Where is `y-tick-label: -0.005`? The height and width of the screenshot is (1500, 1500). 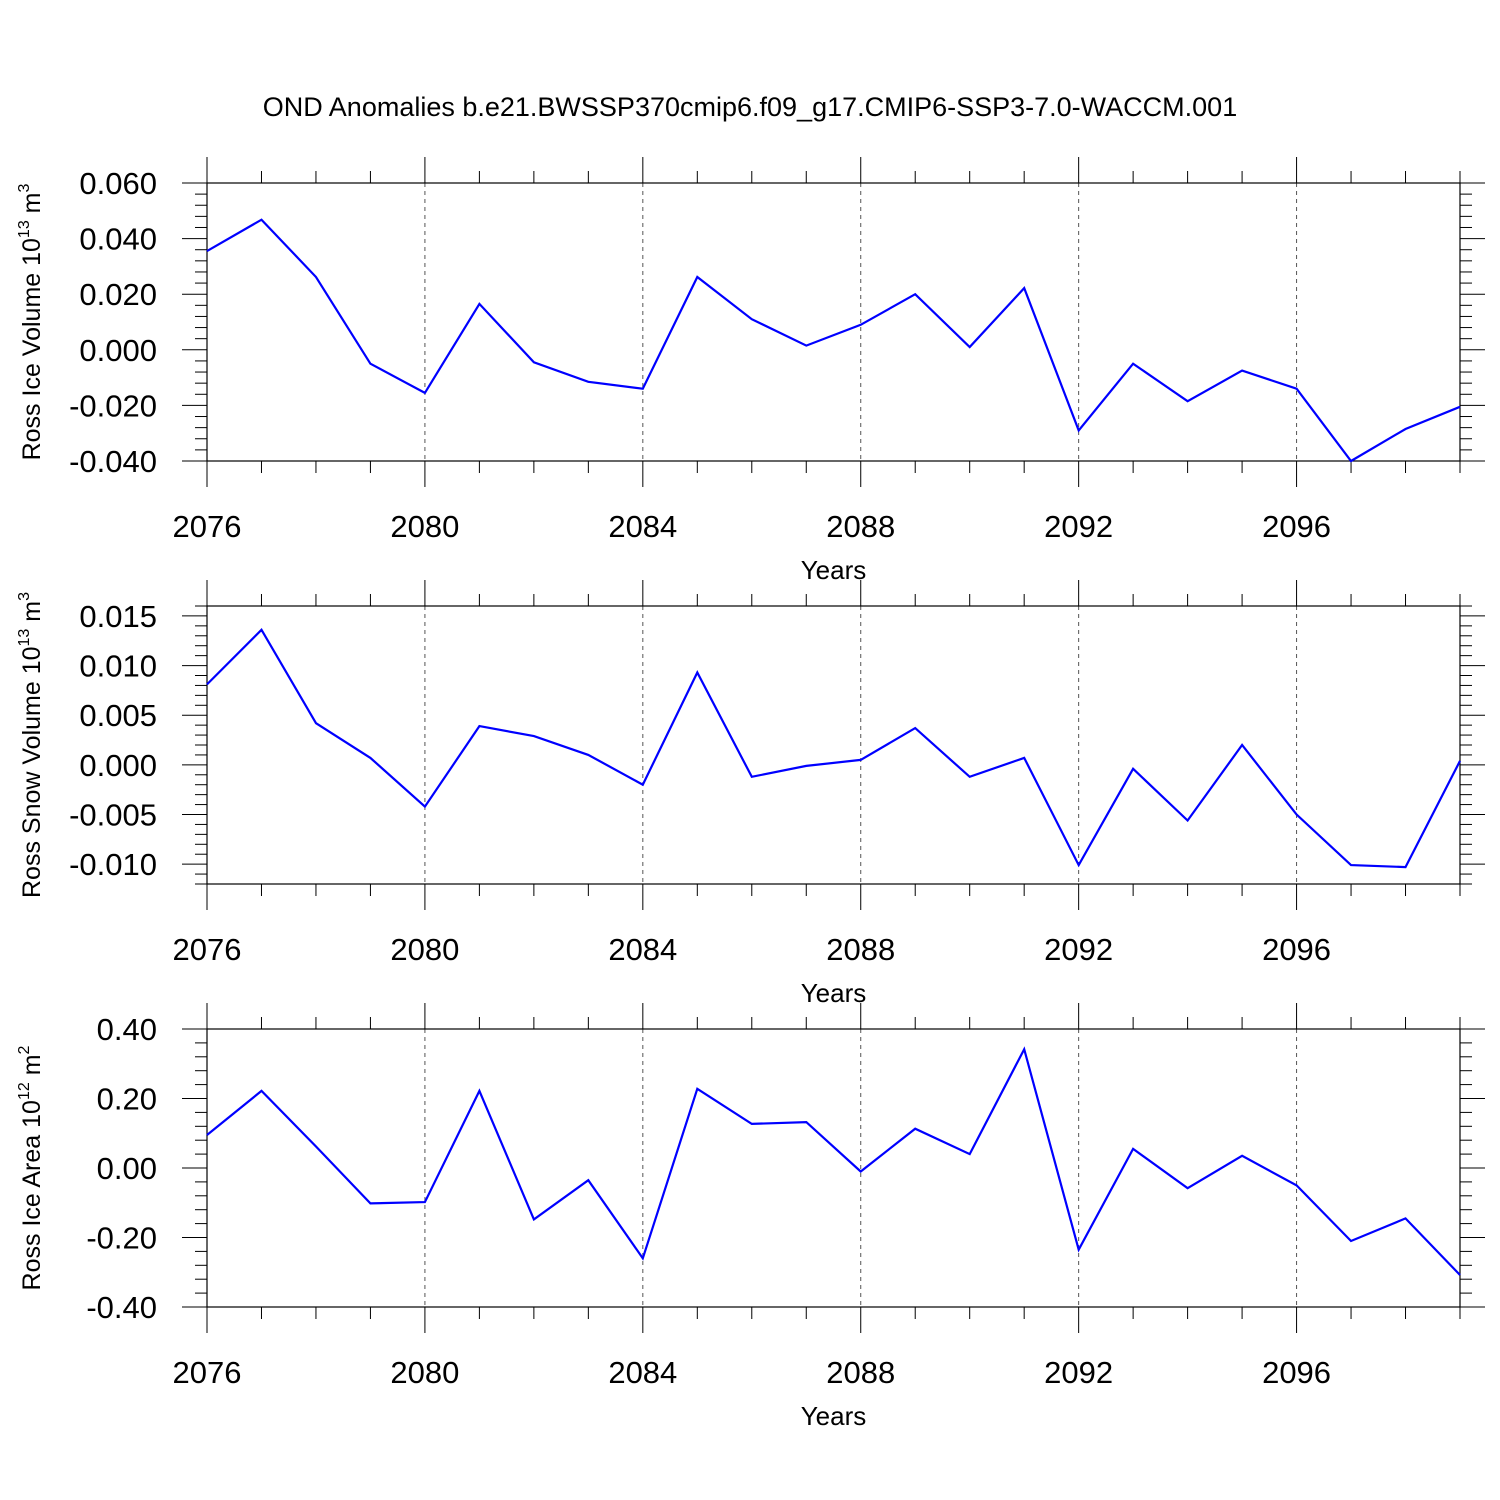 y-tick-label: -0.005 is located at coordinates (113, 815).